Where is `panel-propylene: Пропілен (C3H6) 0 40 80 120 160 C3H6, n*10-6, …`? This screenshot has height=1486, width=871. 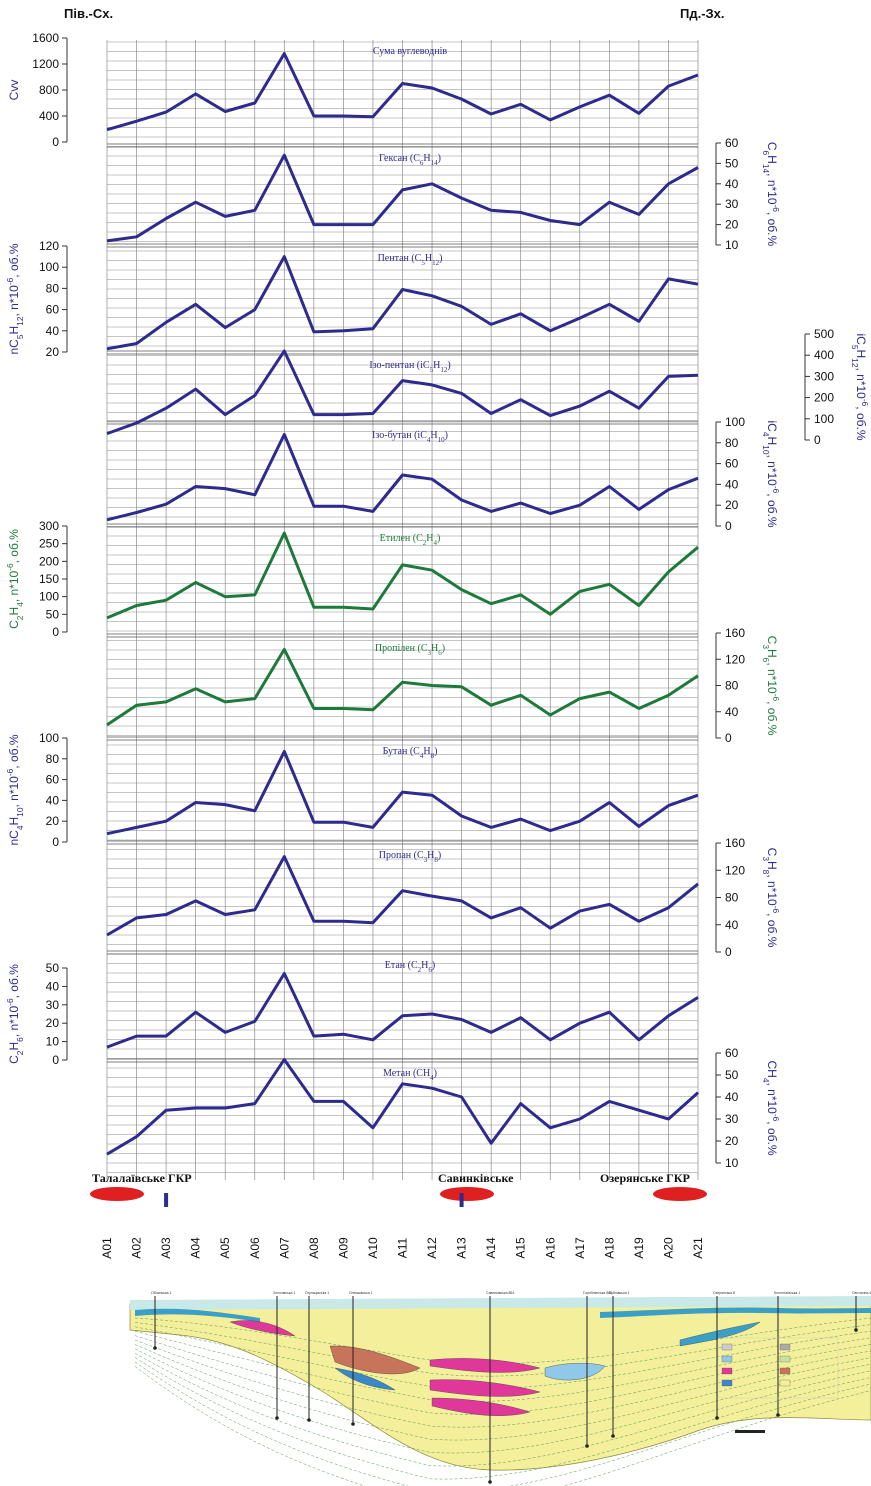
panel-propylene: Пропілен (C3H6) 0 40 80 120 160 C3H6, n*10-6, … is located at coordinates (443, 685).